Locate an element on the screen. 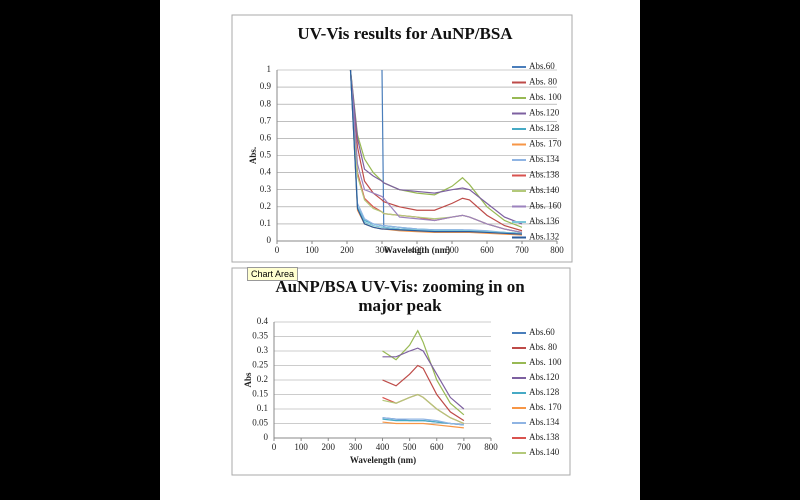 The image size is (800, 500). y-tick-label: 1 is located at coordinates (269, 69).